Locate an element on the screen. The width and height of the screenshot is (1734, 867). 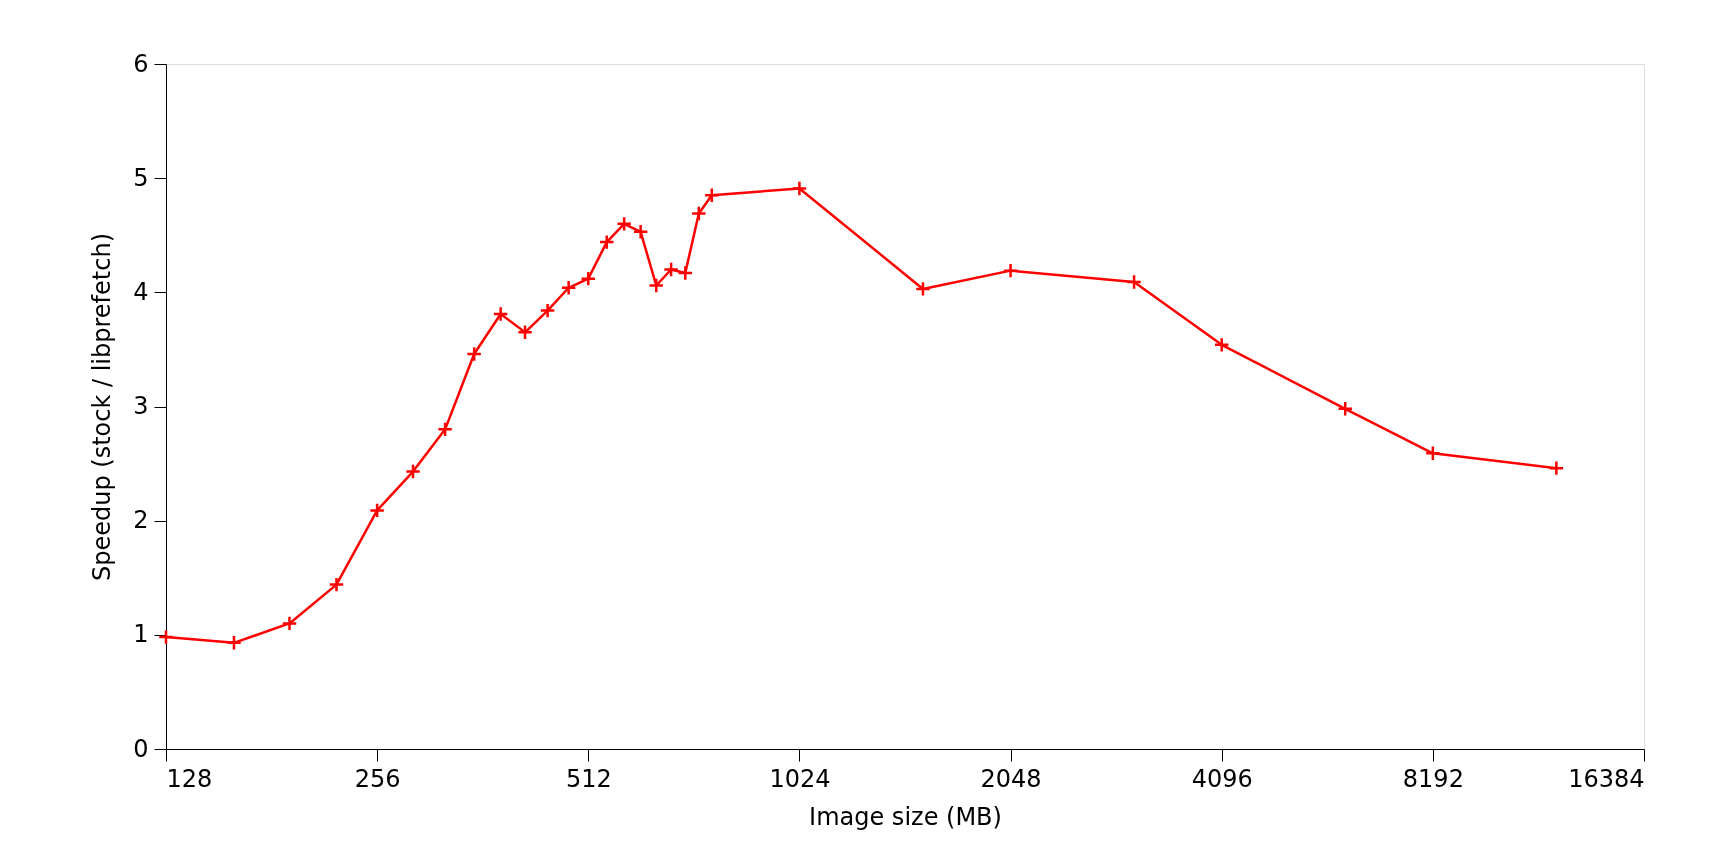
x-tick-label: 4096 is located at coordinates (1222, 778).